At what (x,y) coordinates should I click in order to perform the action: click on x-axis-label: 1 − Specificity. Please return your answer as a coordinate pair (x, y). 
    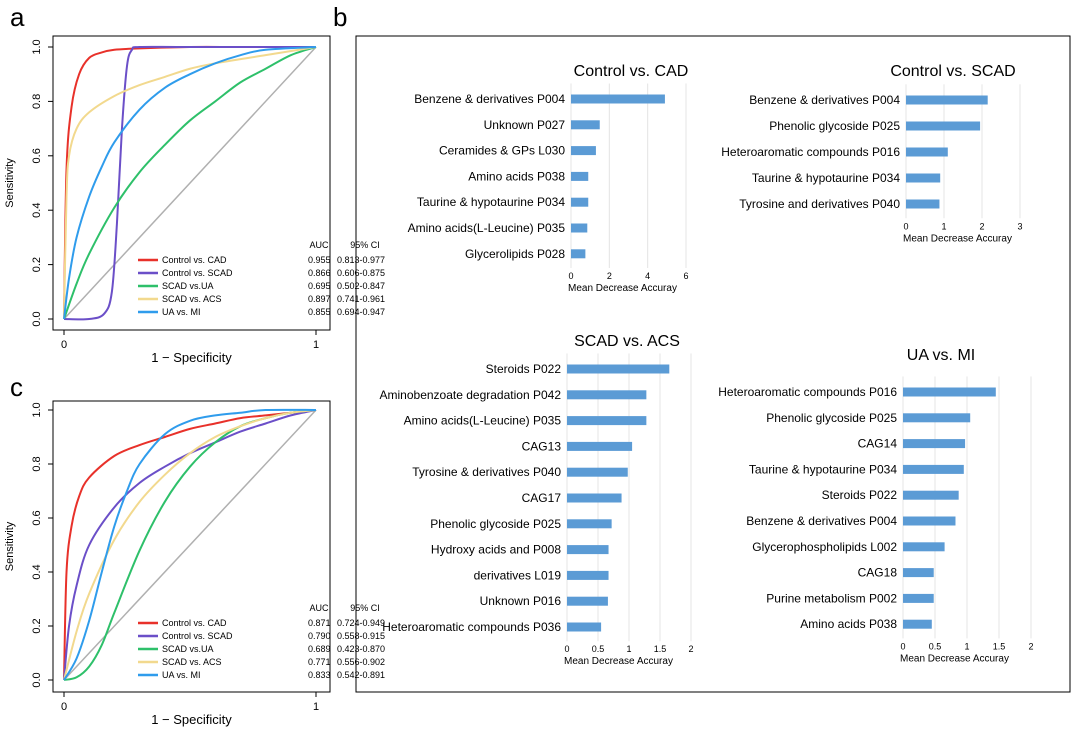
    Looking at the image, I should click on (191, 719).